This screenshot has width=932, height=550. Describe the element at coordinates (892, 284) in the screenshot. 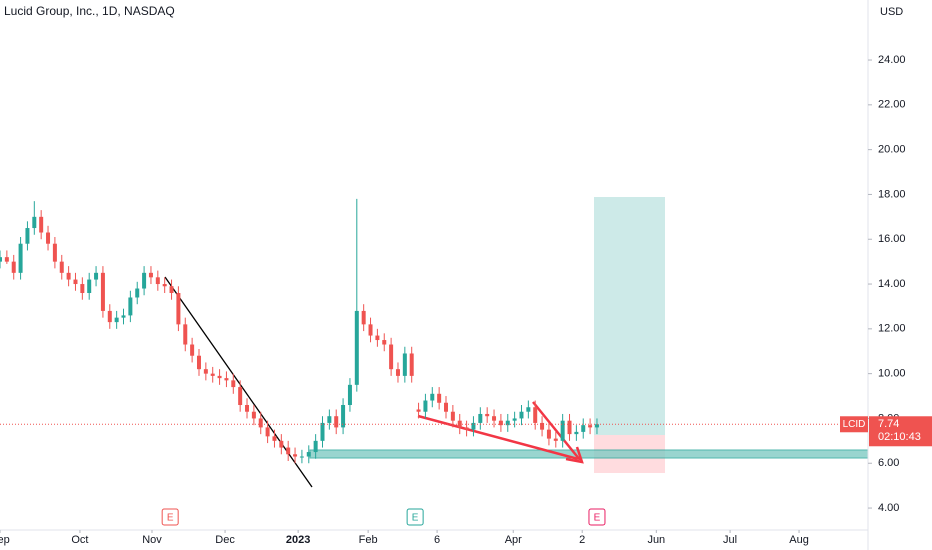

I see `y-tick-label: 14.00` at that location.